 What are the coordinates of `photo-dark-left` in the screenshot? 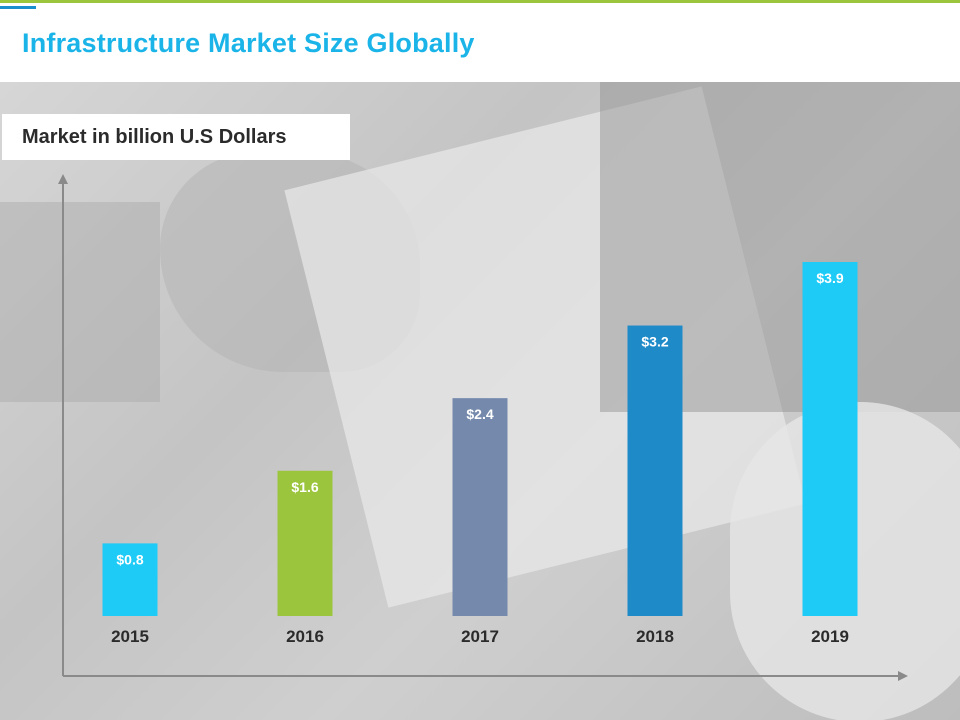 It's located at (80, 302).